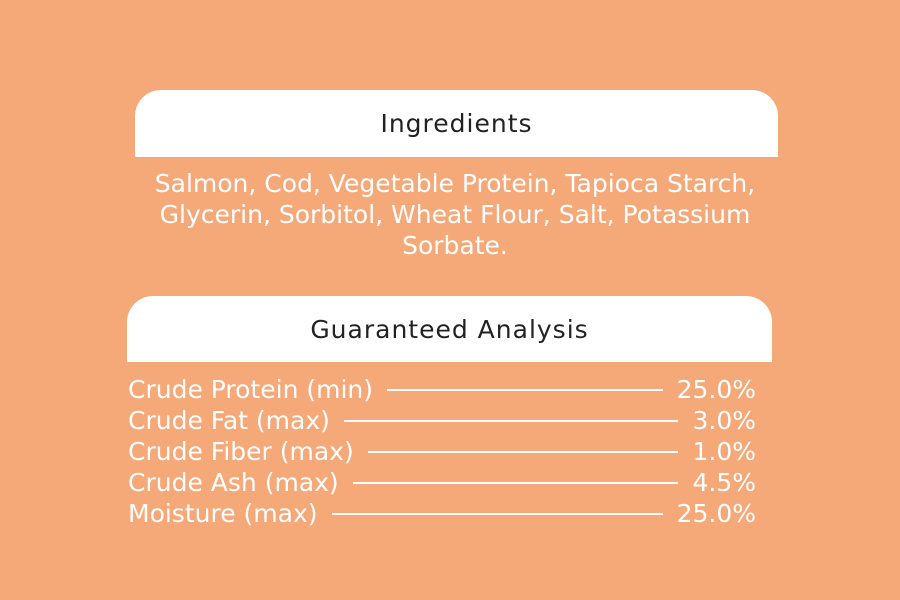  I want to click on analysis-row: Moisture (max) 25.0%, so click(442, 513).